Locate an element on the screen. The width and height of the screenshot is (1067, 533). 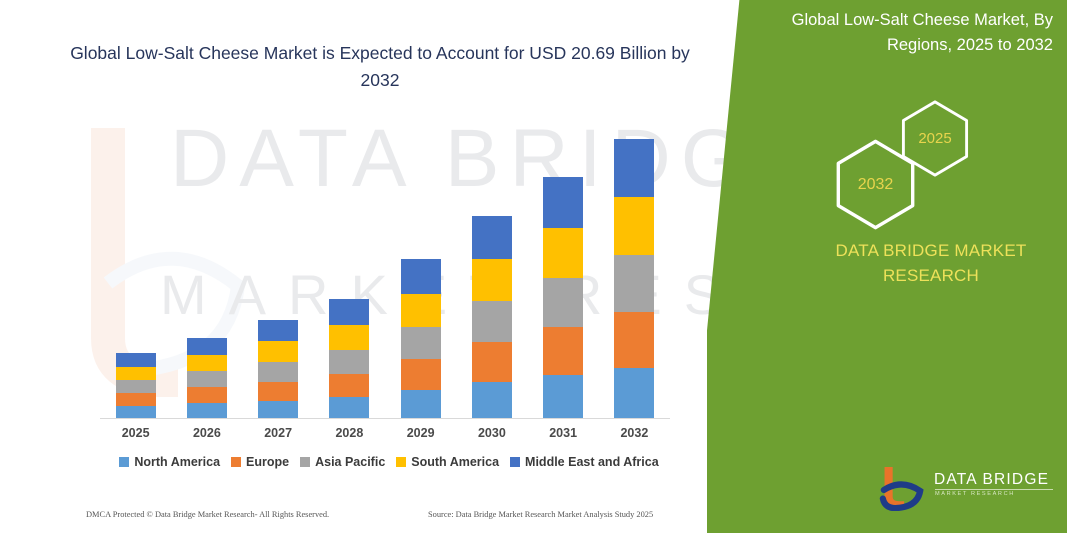
x-axis-labels: 2025 2026 2027 2028 2029 2030 2031 2032 is located at coordinates (385, 437).